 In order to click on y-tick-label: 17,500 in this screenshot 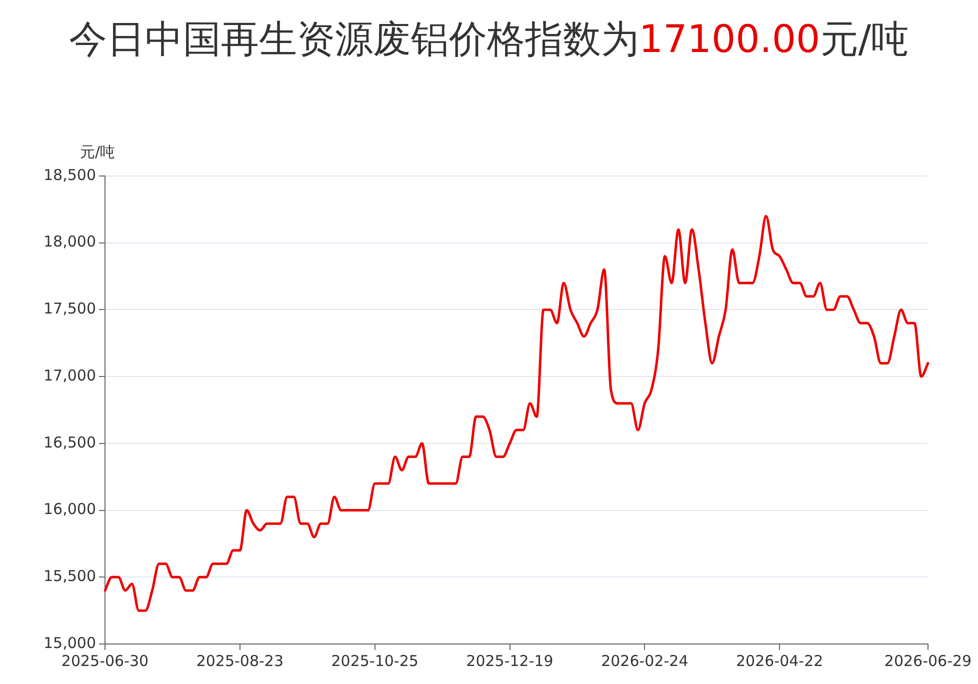, I will do `click(70, 309)`.